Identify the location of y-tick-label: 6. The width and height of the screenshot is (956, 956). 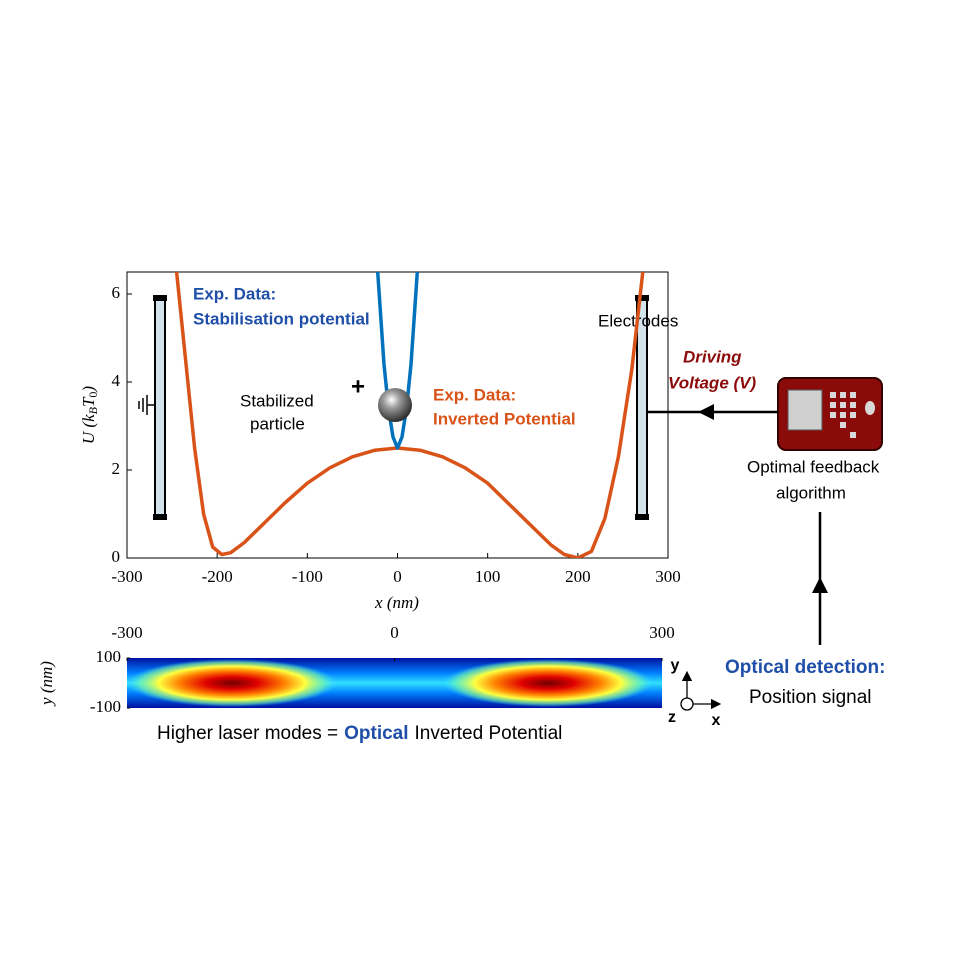
(116, 292).